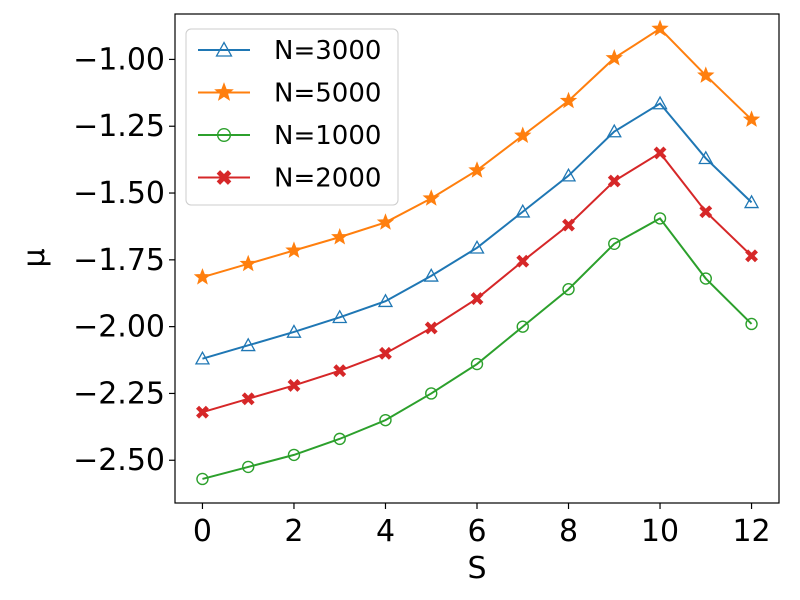  I want to click on y-axis-label: μ, so click(34, 257).